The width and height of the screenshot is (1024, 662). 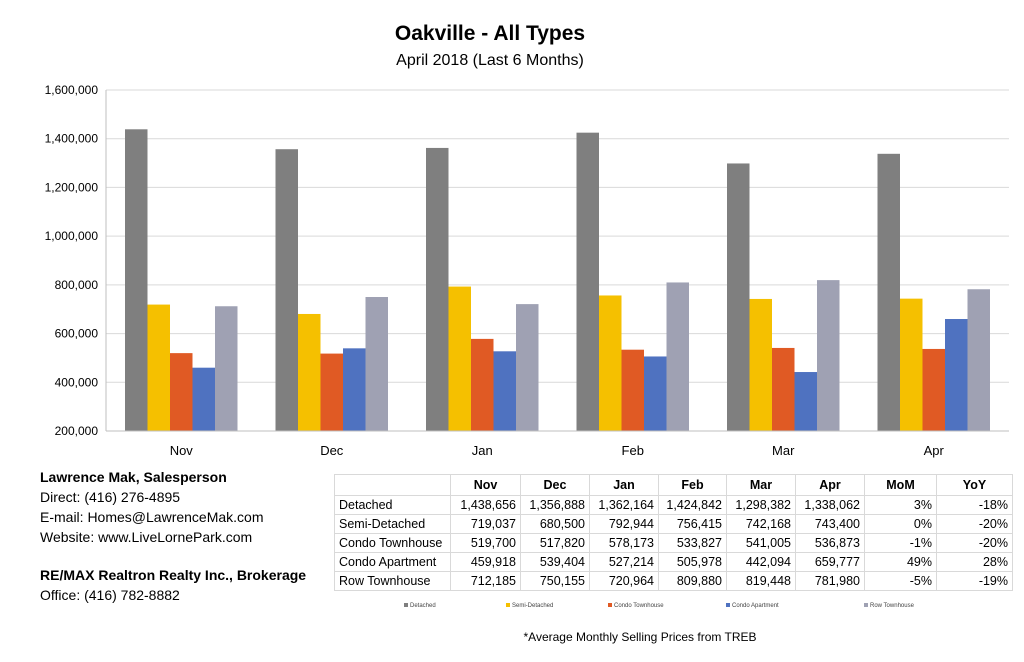 I want to click on agent-name: Lawrence Mak, Salesperson, so click(x=133, y=477).